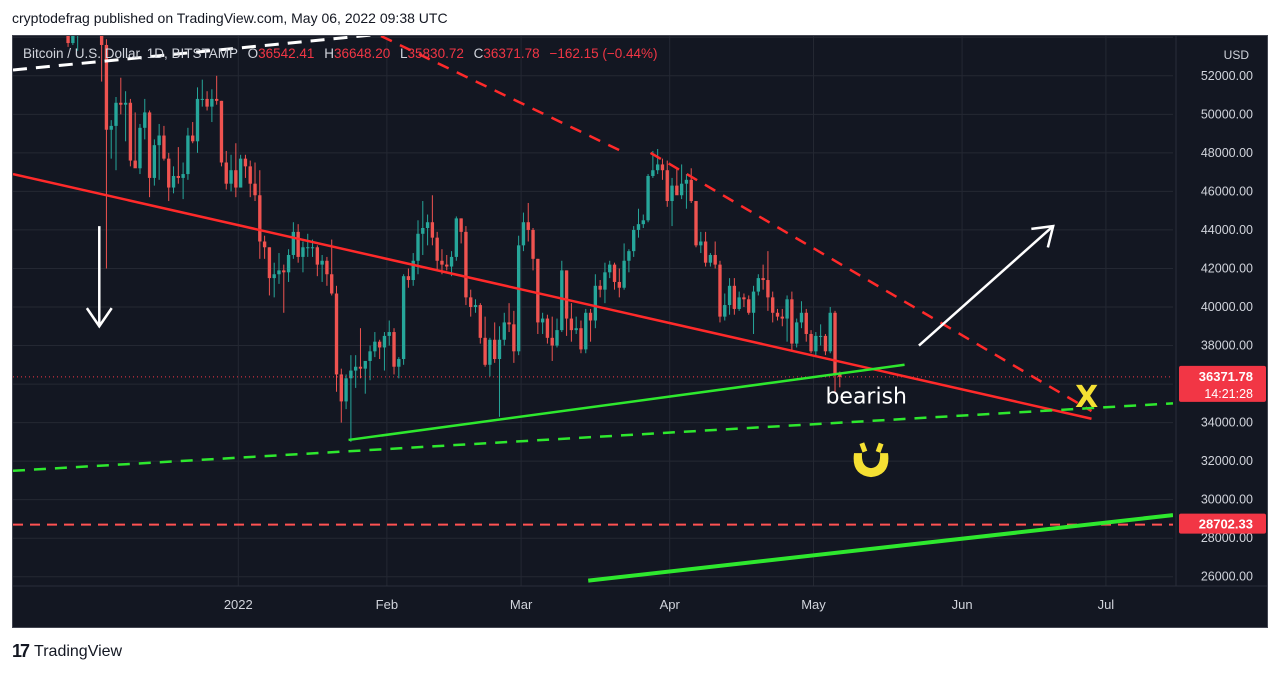  I want to click on time-tick-label: Mar, so click(521, 604).